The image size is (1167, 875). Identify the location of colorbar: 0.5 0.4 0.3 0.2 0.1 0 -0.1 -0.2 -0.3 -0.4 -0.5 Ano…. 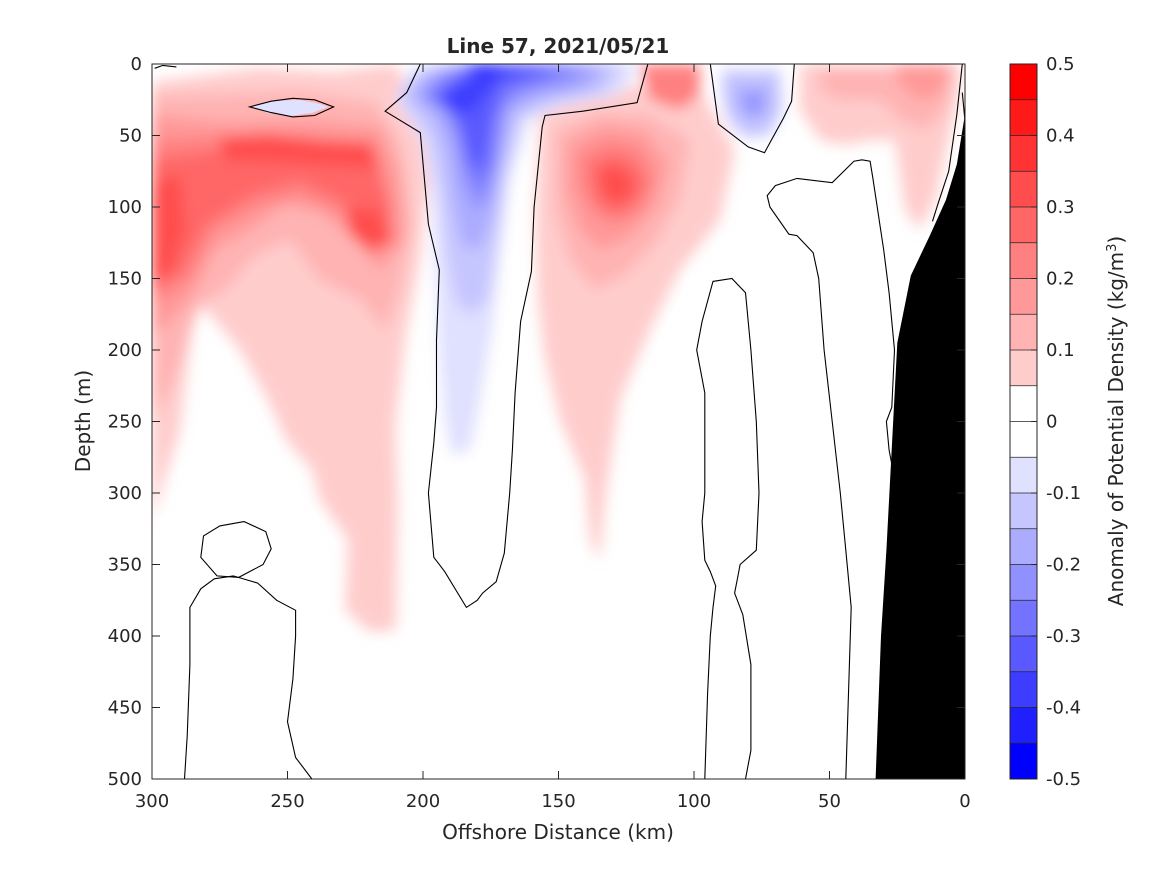
(1068, 422).